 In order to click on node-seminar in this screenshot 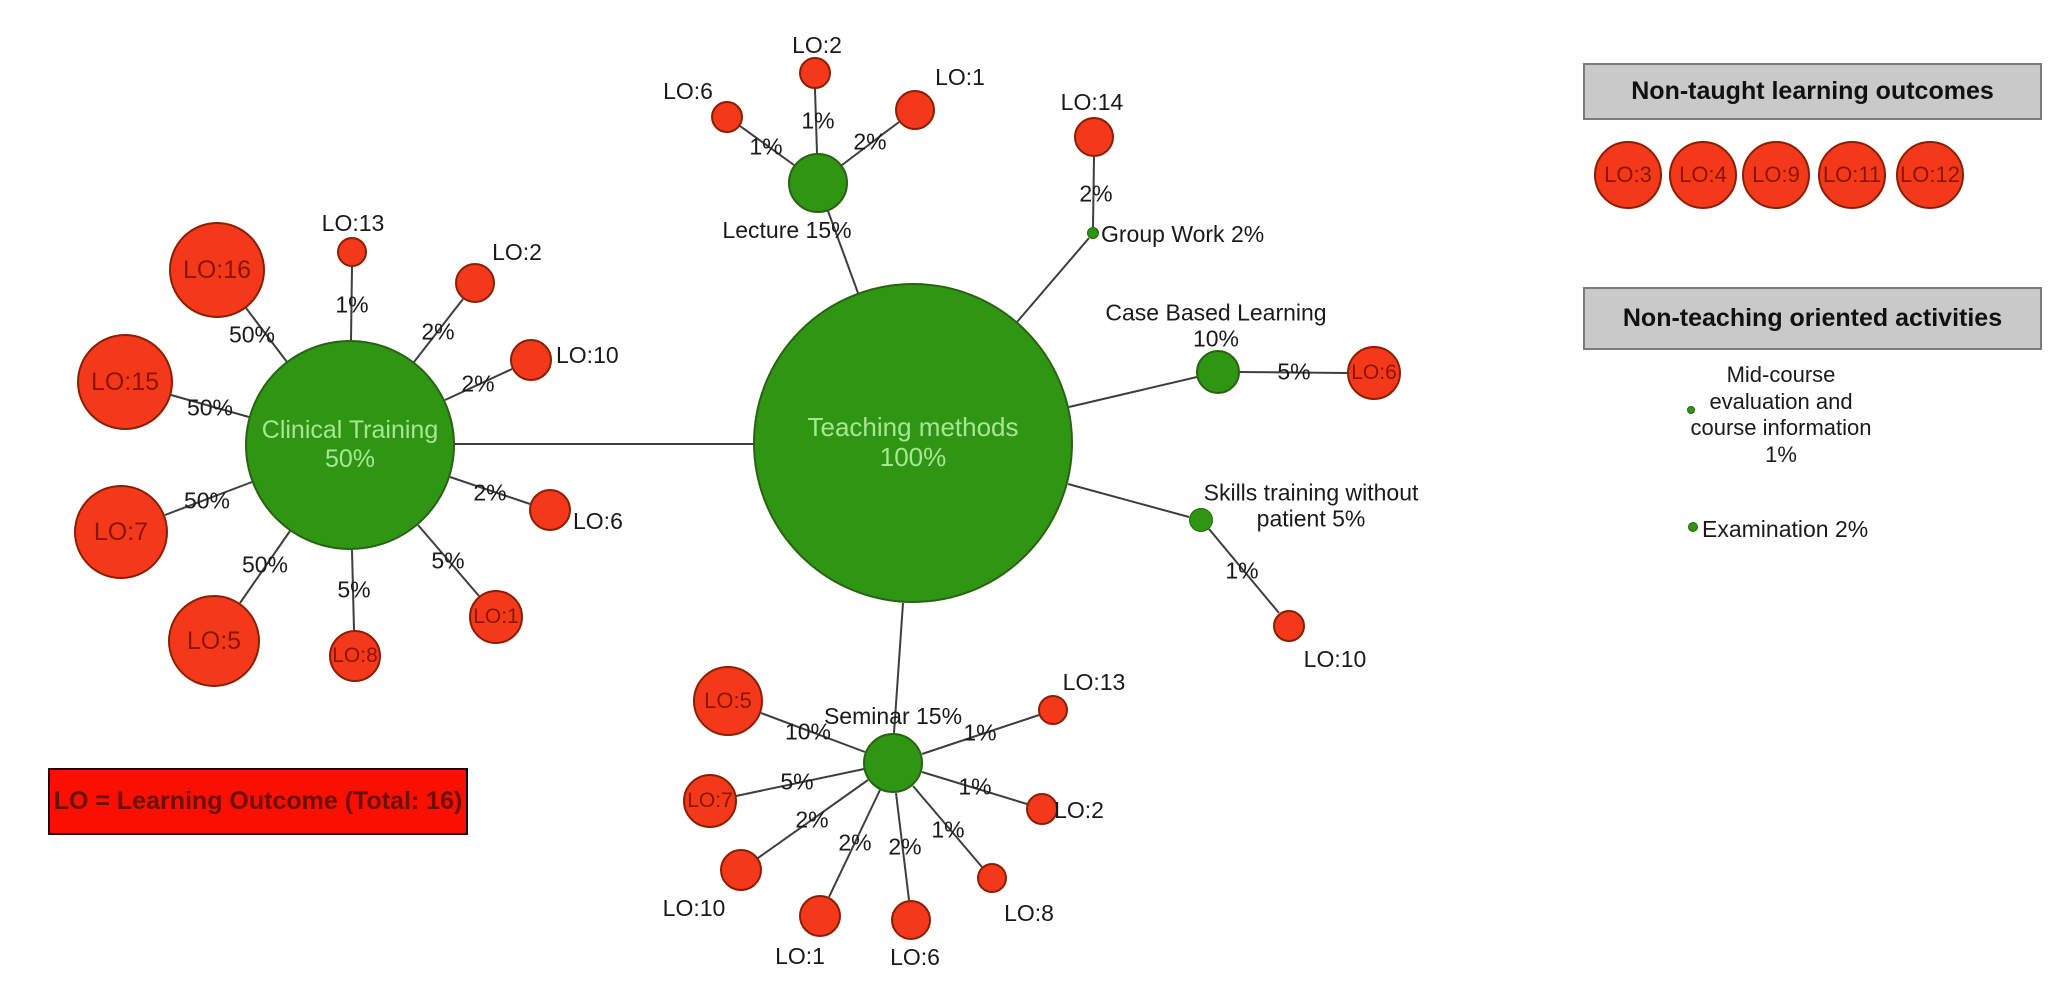, I will do `click(893, 763)`.